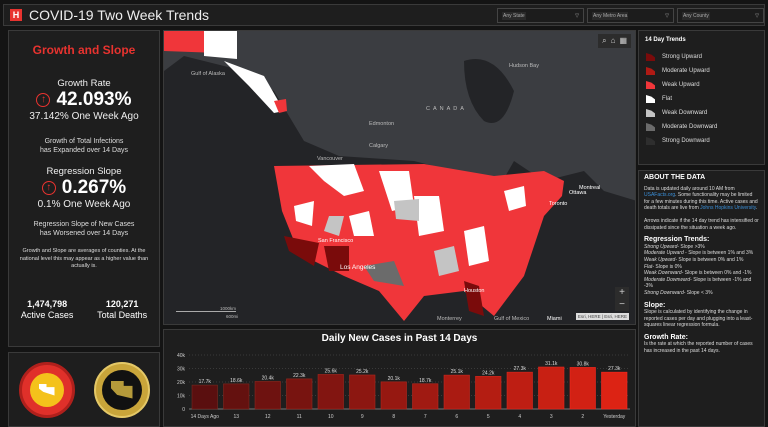  I want to click on usace-logo-icon: H, so click(16, 15).